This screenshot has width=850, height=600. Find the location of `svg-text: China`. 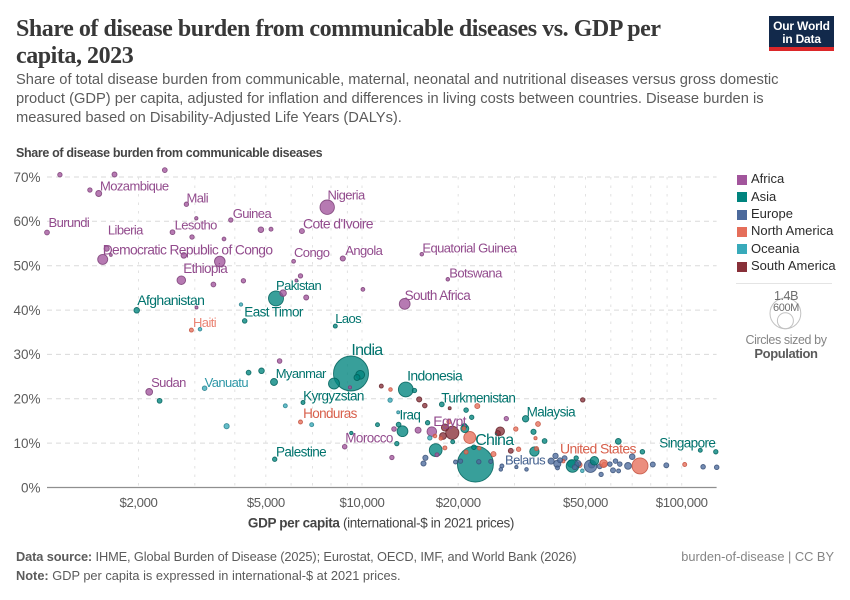

svg-text: China is located at coordinates (494, 440).